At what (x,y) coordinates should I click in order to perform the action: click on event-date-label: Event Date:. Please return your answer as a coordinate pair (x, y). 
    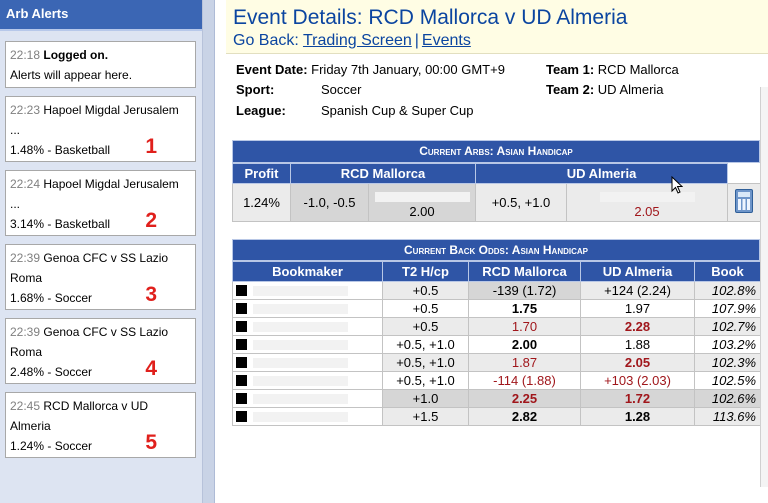
    Looking at the image, I should click on (272, 69).